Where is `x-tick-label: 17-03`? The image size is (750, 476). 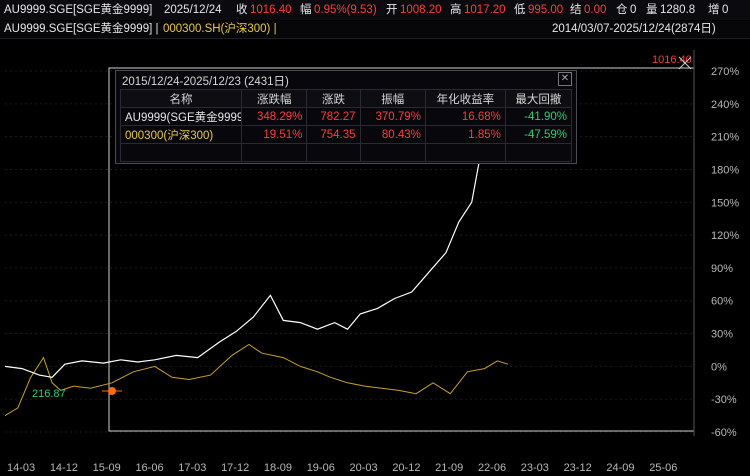 x-tick-label: 17-03 is located at coordinates (192, 468).